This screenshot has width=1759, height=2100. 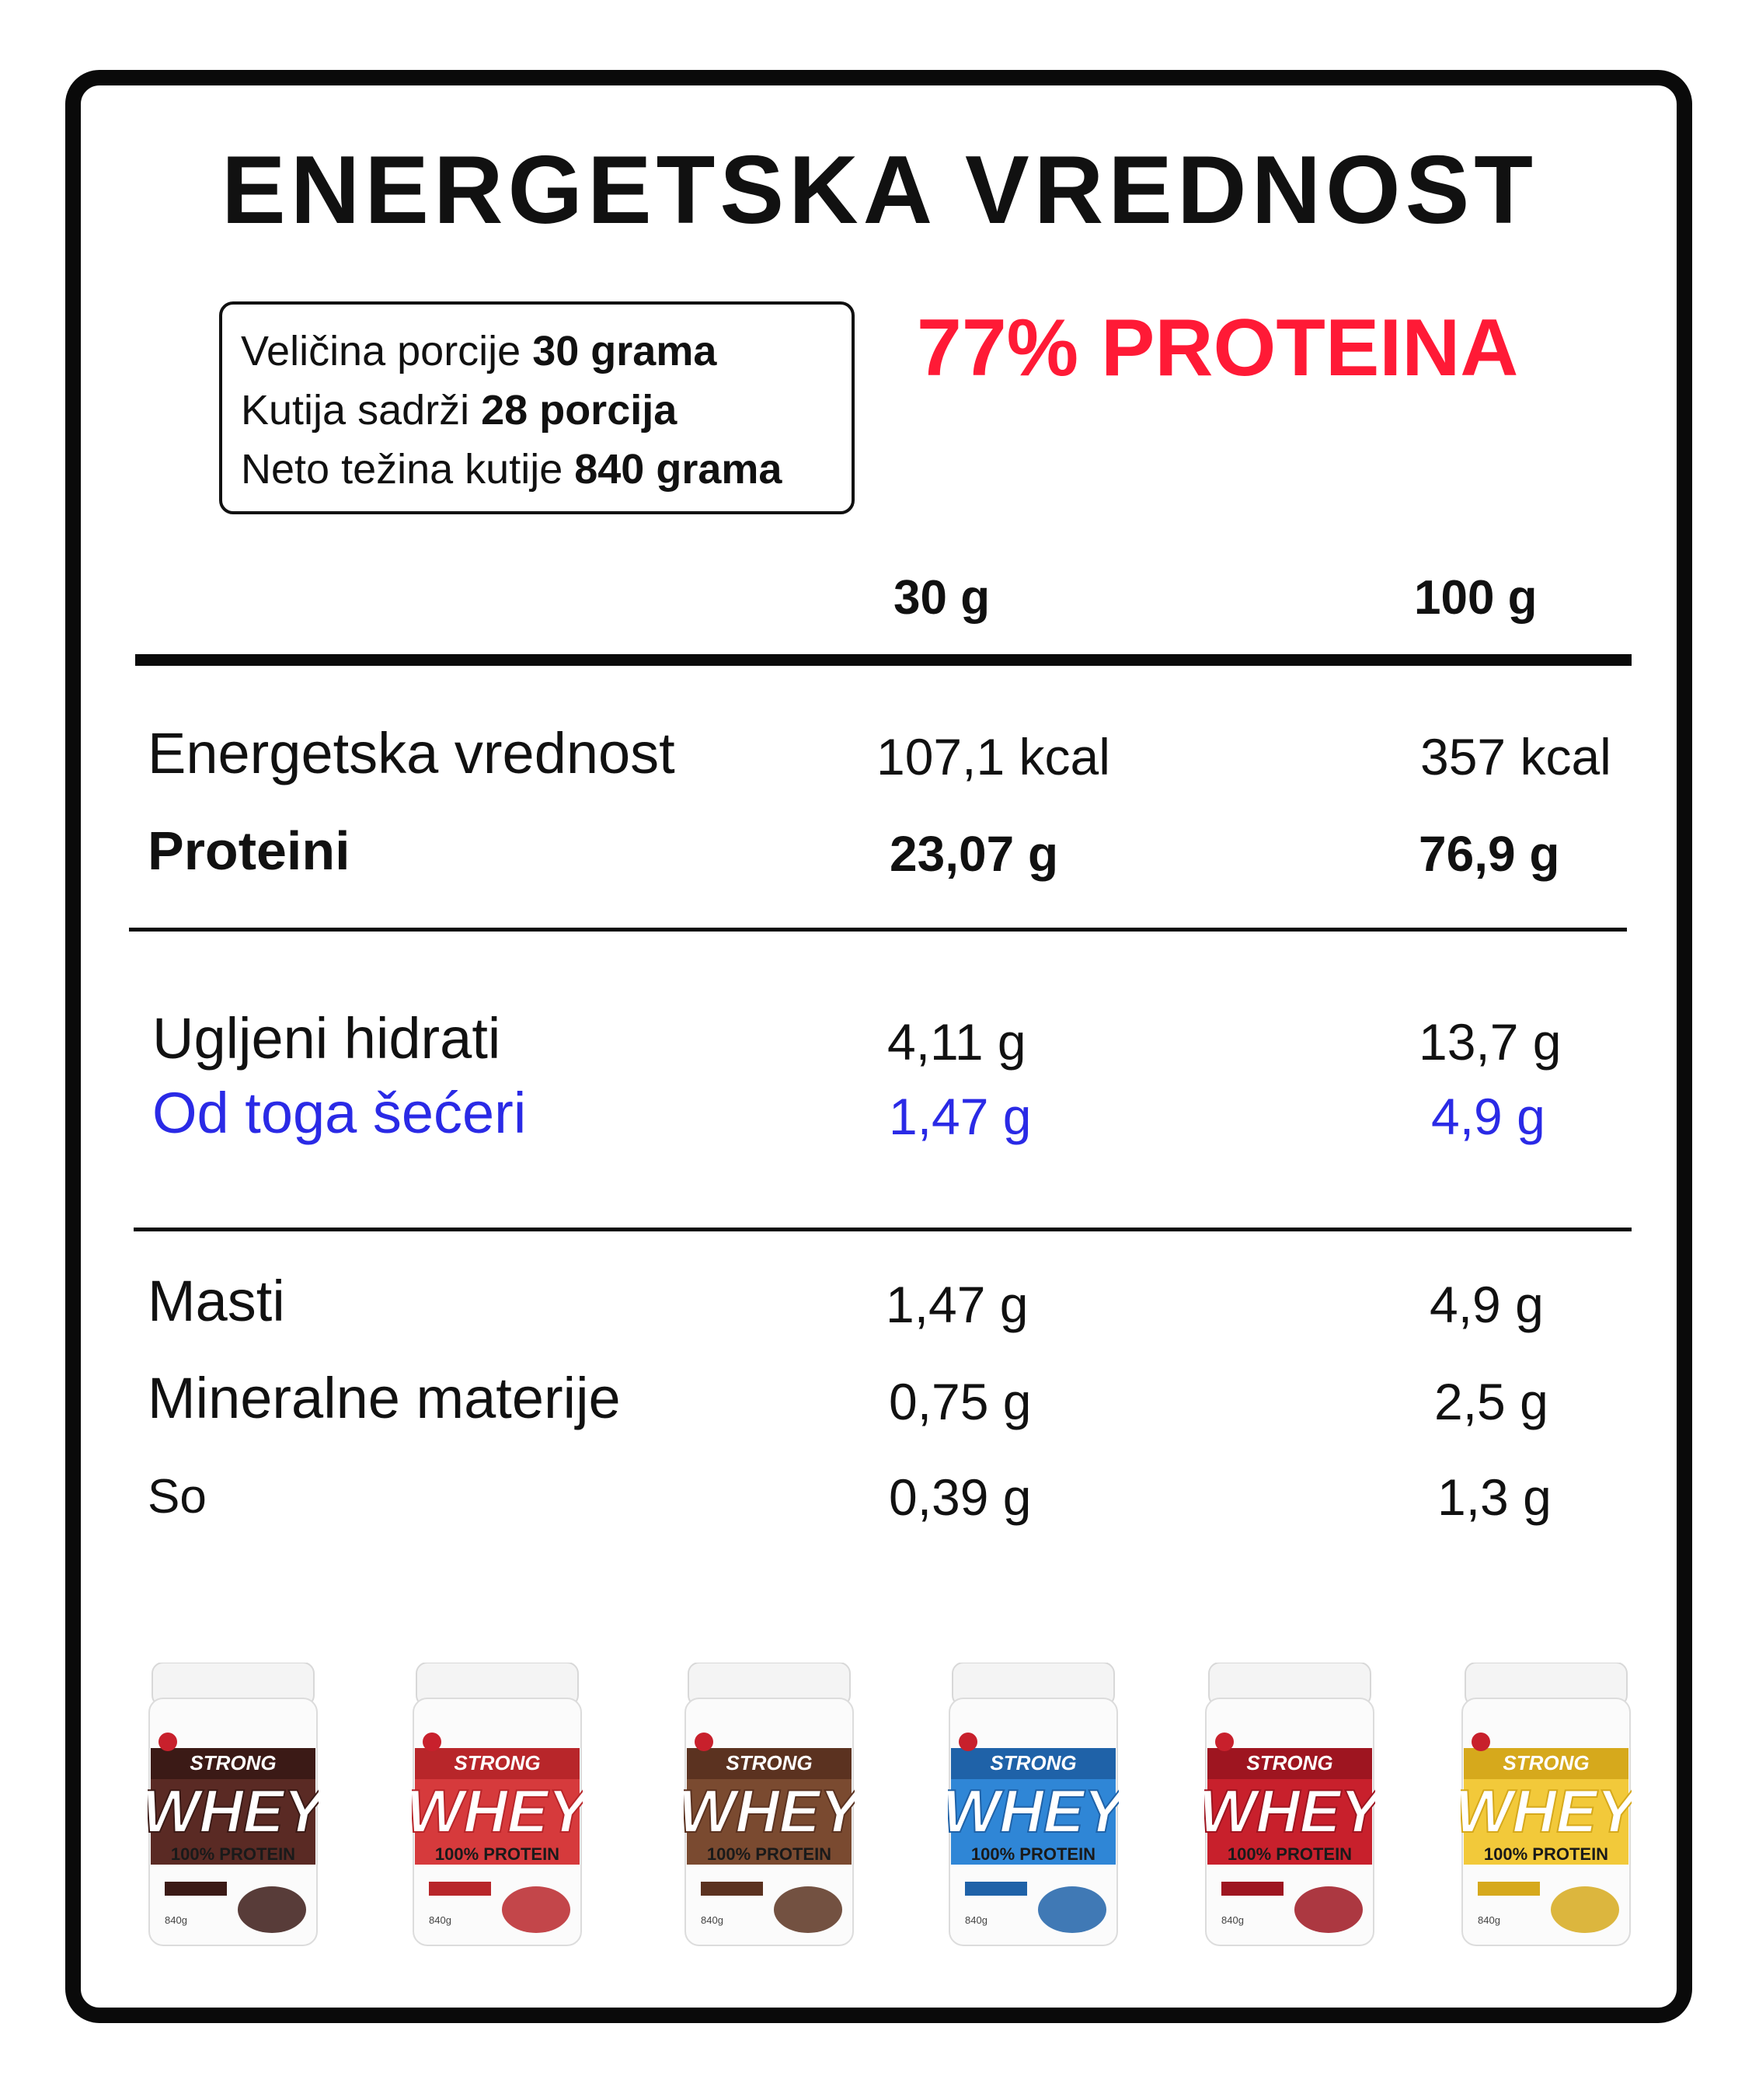 What do you see at coordinates (1488, 1116) in the screenshot?
I see `row-sugars-100g: 4,9 g` at bounding box center [1488, 1116].